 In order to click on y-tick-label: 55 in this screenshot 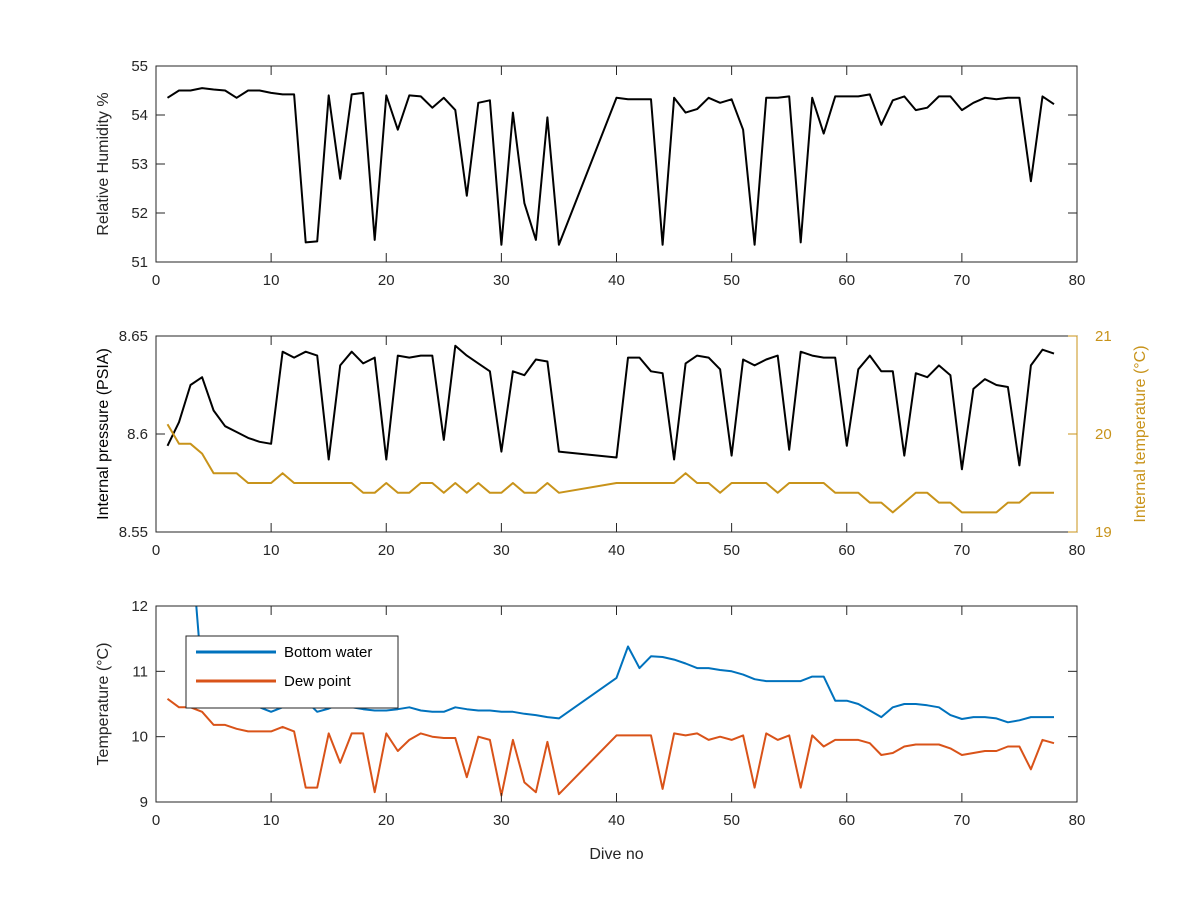, I will do `click(139, 66)`.